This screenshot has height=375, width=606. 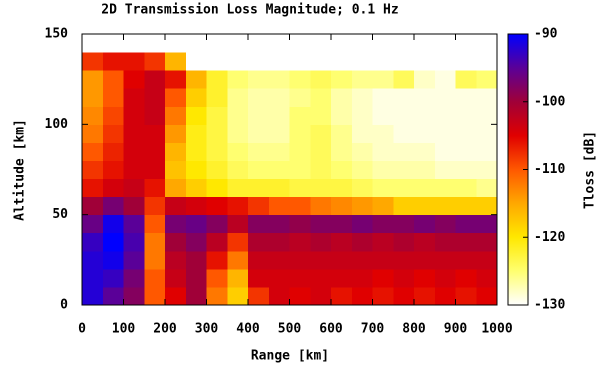 What do you see at coordinates (207, 329) in the screenshot?
I see `x-tick-label: 300` at bounding box center [207, 329].